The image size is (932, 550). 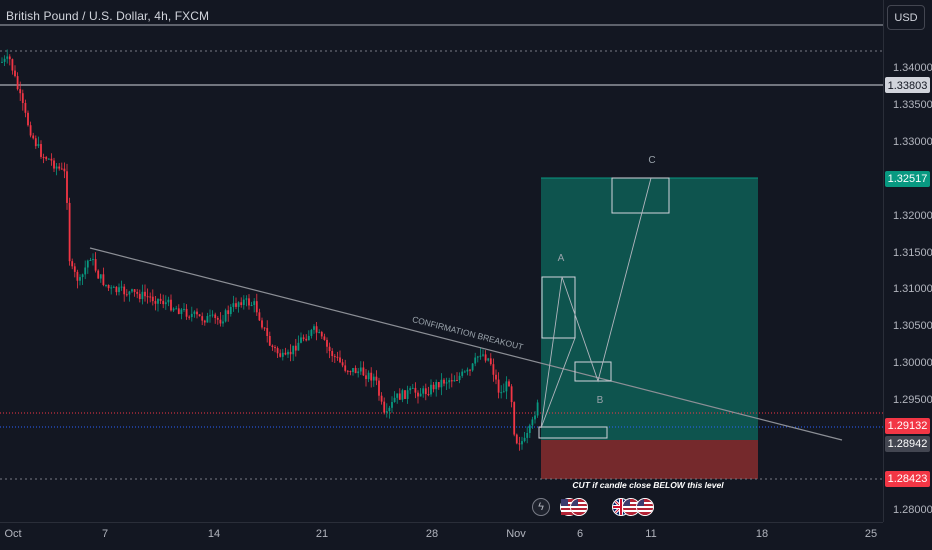 I want to click on us-flag-graphic, so click(x=579, y=507).